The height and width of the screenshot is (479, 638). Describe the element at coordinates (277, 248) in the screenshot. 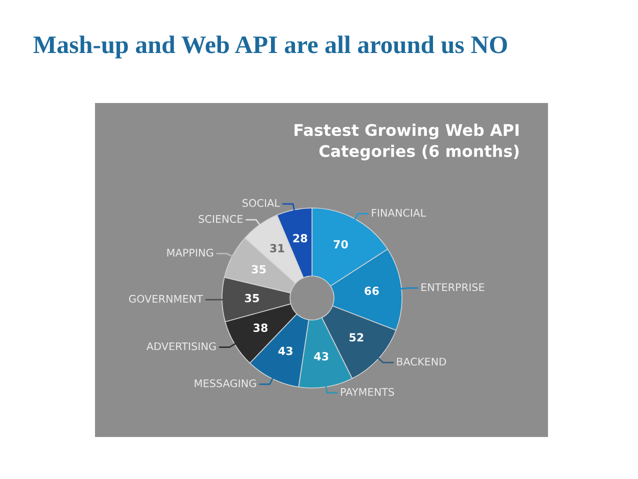

I see `data-label: 31` at that location.